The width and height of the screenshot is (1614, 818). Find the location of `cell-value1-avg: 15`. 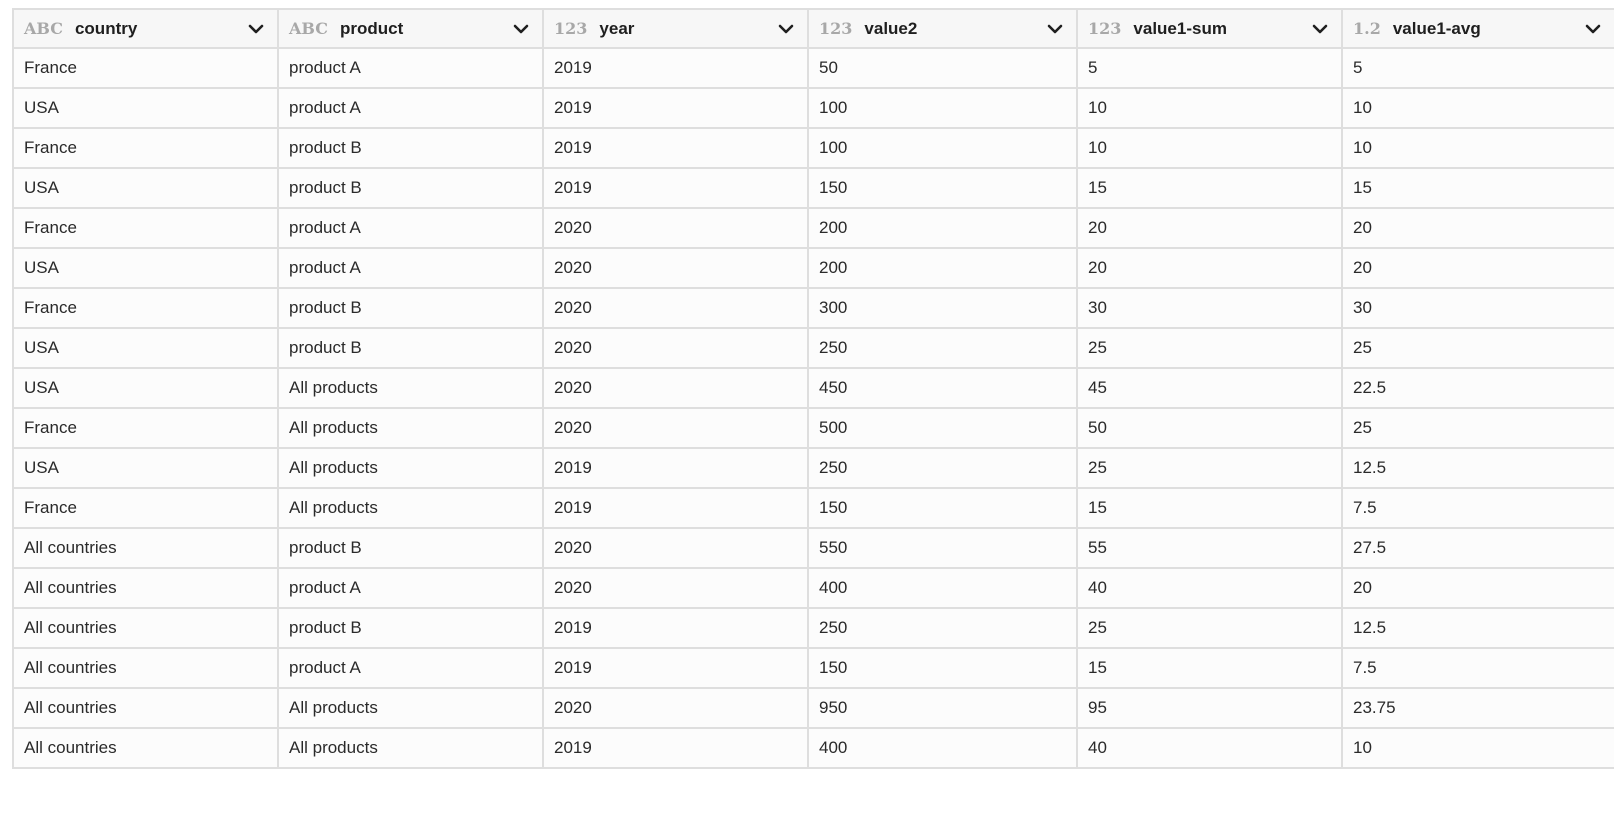

cell-value1-avg: 15 is located at coordinates (1477, 188).